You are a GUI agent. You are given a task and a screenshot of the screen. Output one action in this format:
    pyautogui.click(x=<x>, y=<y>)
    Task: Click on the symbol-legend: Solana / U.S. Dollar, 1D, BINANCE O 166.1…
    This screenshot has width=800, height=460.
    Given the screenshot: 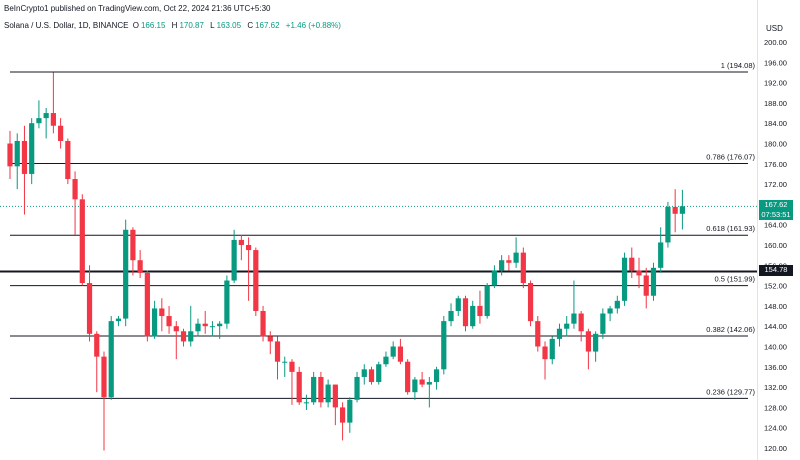 What is the action you would take?
    pyautogui.click(x=173, y=25)
    